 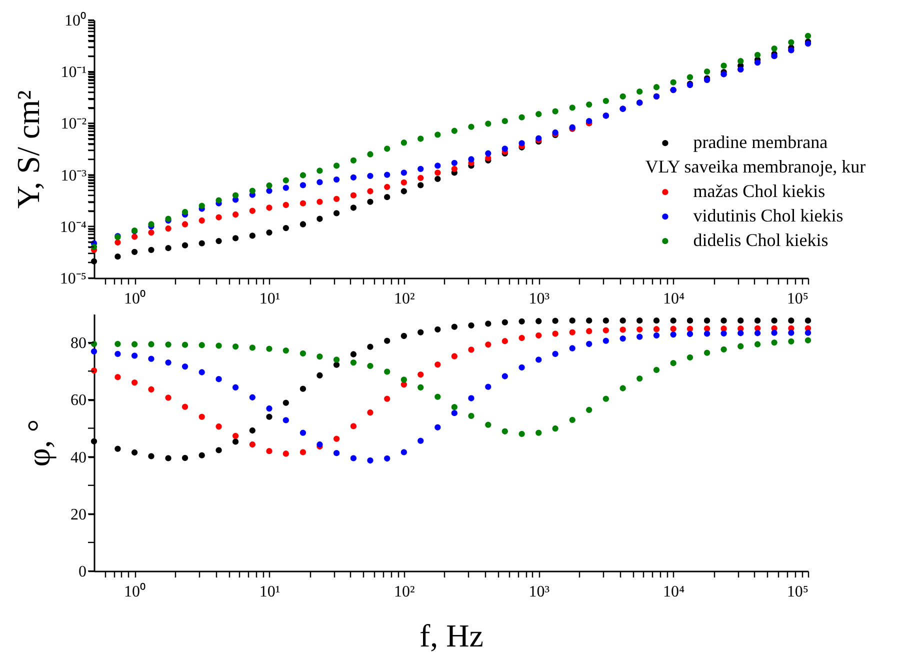 I want to click on legend-label: pradine membrana, so click(x=760, y=142).